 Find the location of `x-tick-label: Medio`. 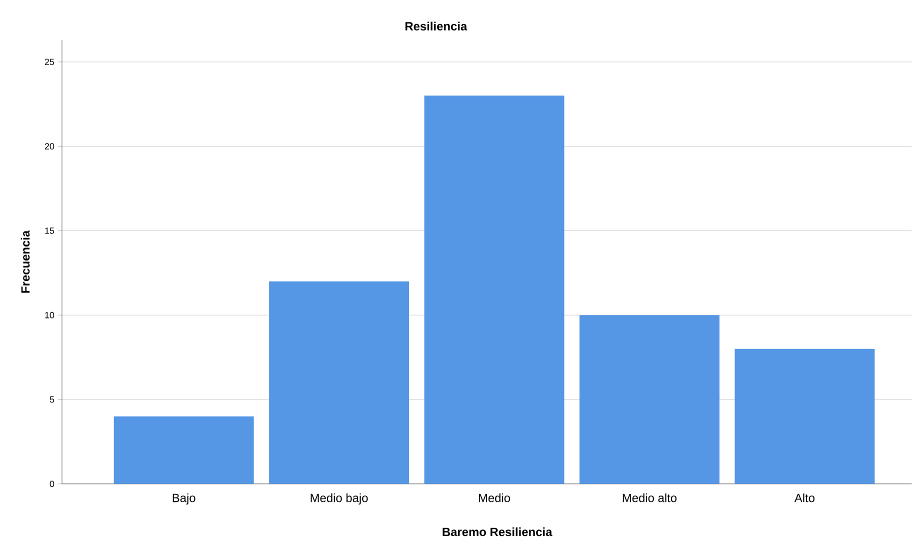

x-tick-label: Medio is located at coordinates (494, 497).